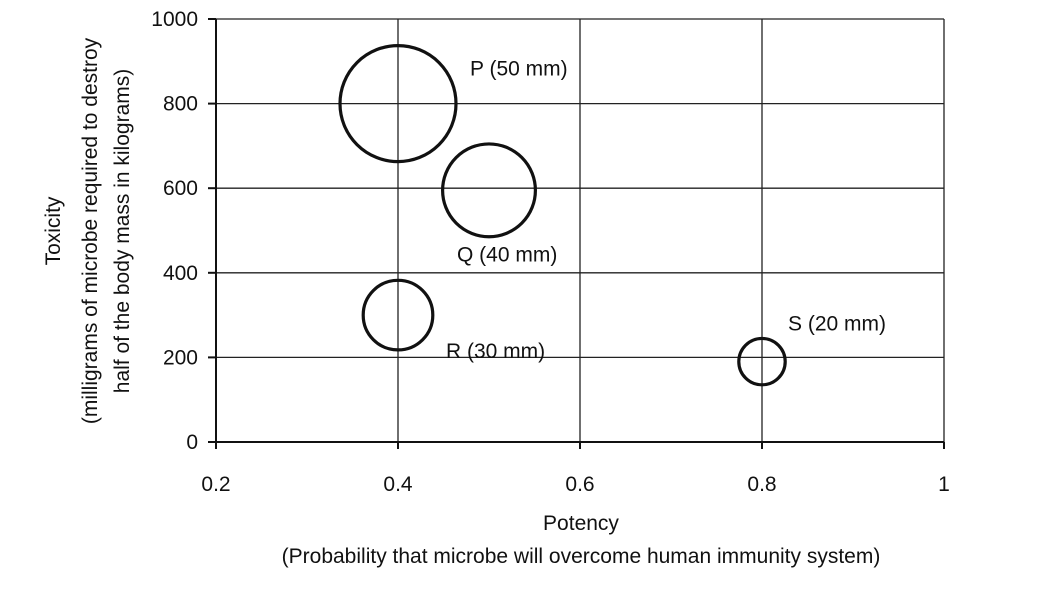  Describe the element at coordinates (192, 442) in the screenshot. I see `y-tick-label: 0` at that location.